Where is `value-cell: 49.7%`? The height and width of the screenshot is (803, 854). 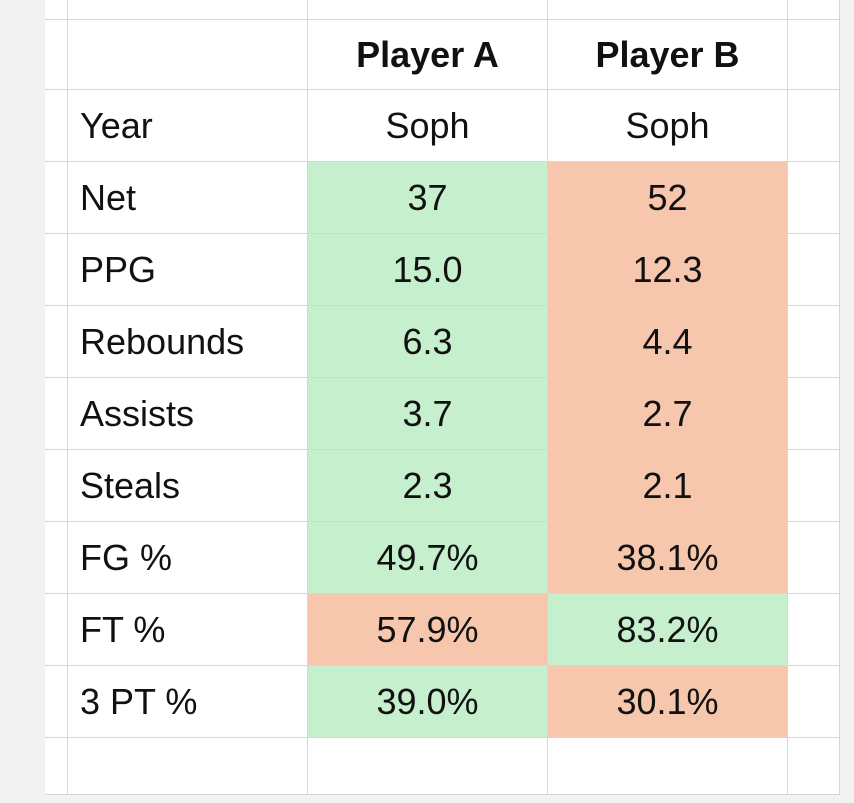
value-cell: 49.7% is located at coordinates (428, 558).